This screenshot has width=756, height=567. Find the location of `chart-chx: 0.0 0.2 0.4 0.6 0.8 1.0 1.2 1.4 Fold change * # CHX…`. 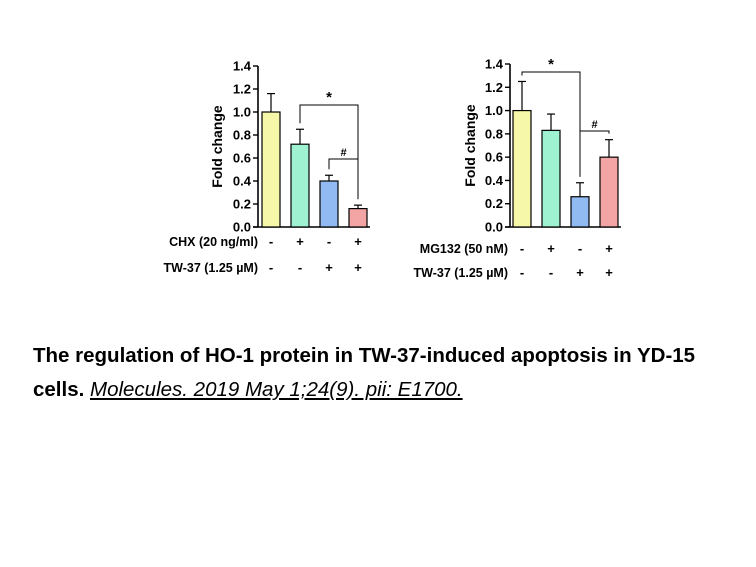

chart-chx: 0.0 0.2 0.4 0.6 0.8 1.0 1.2 1.4 Fold change * # CHX… is located at coordinates (267, 167).